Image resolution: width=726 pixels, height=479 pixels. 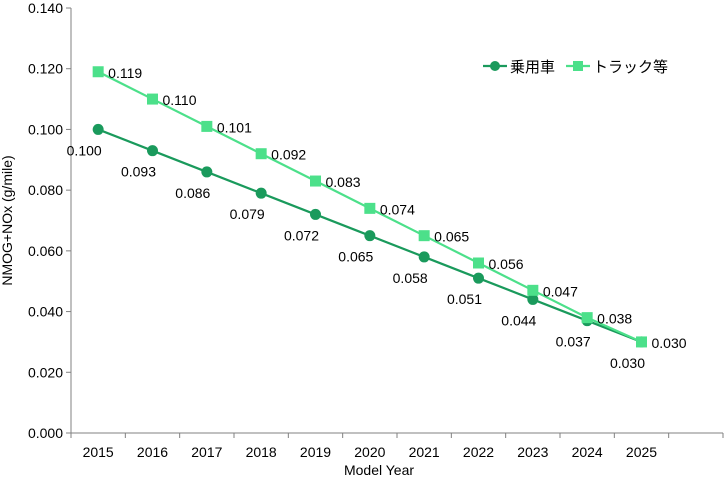 I want to click on x-tick-label: 2015, so click(x=98, y=452).